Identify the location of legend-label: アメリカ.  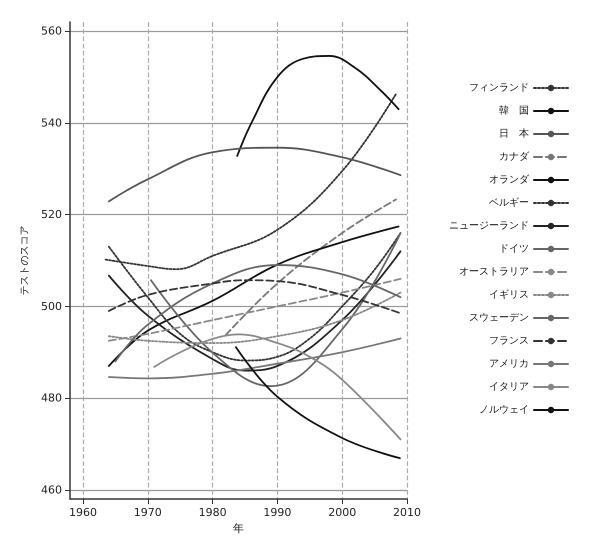
(509, 364).